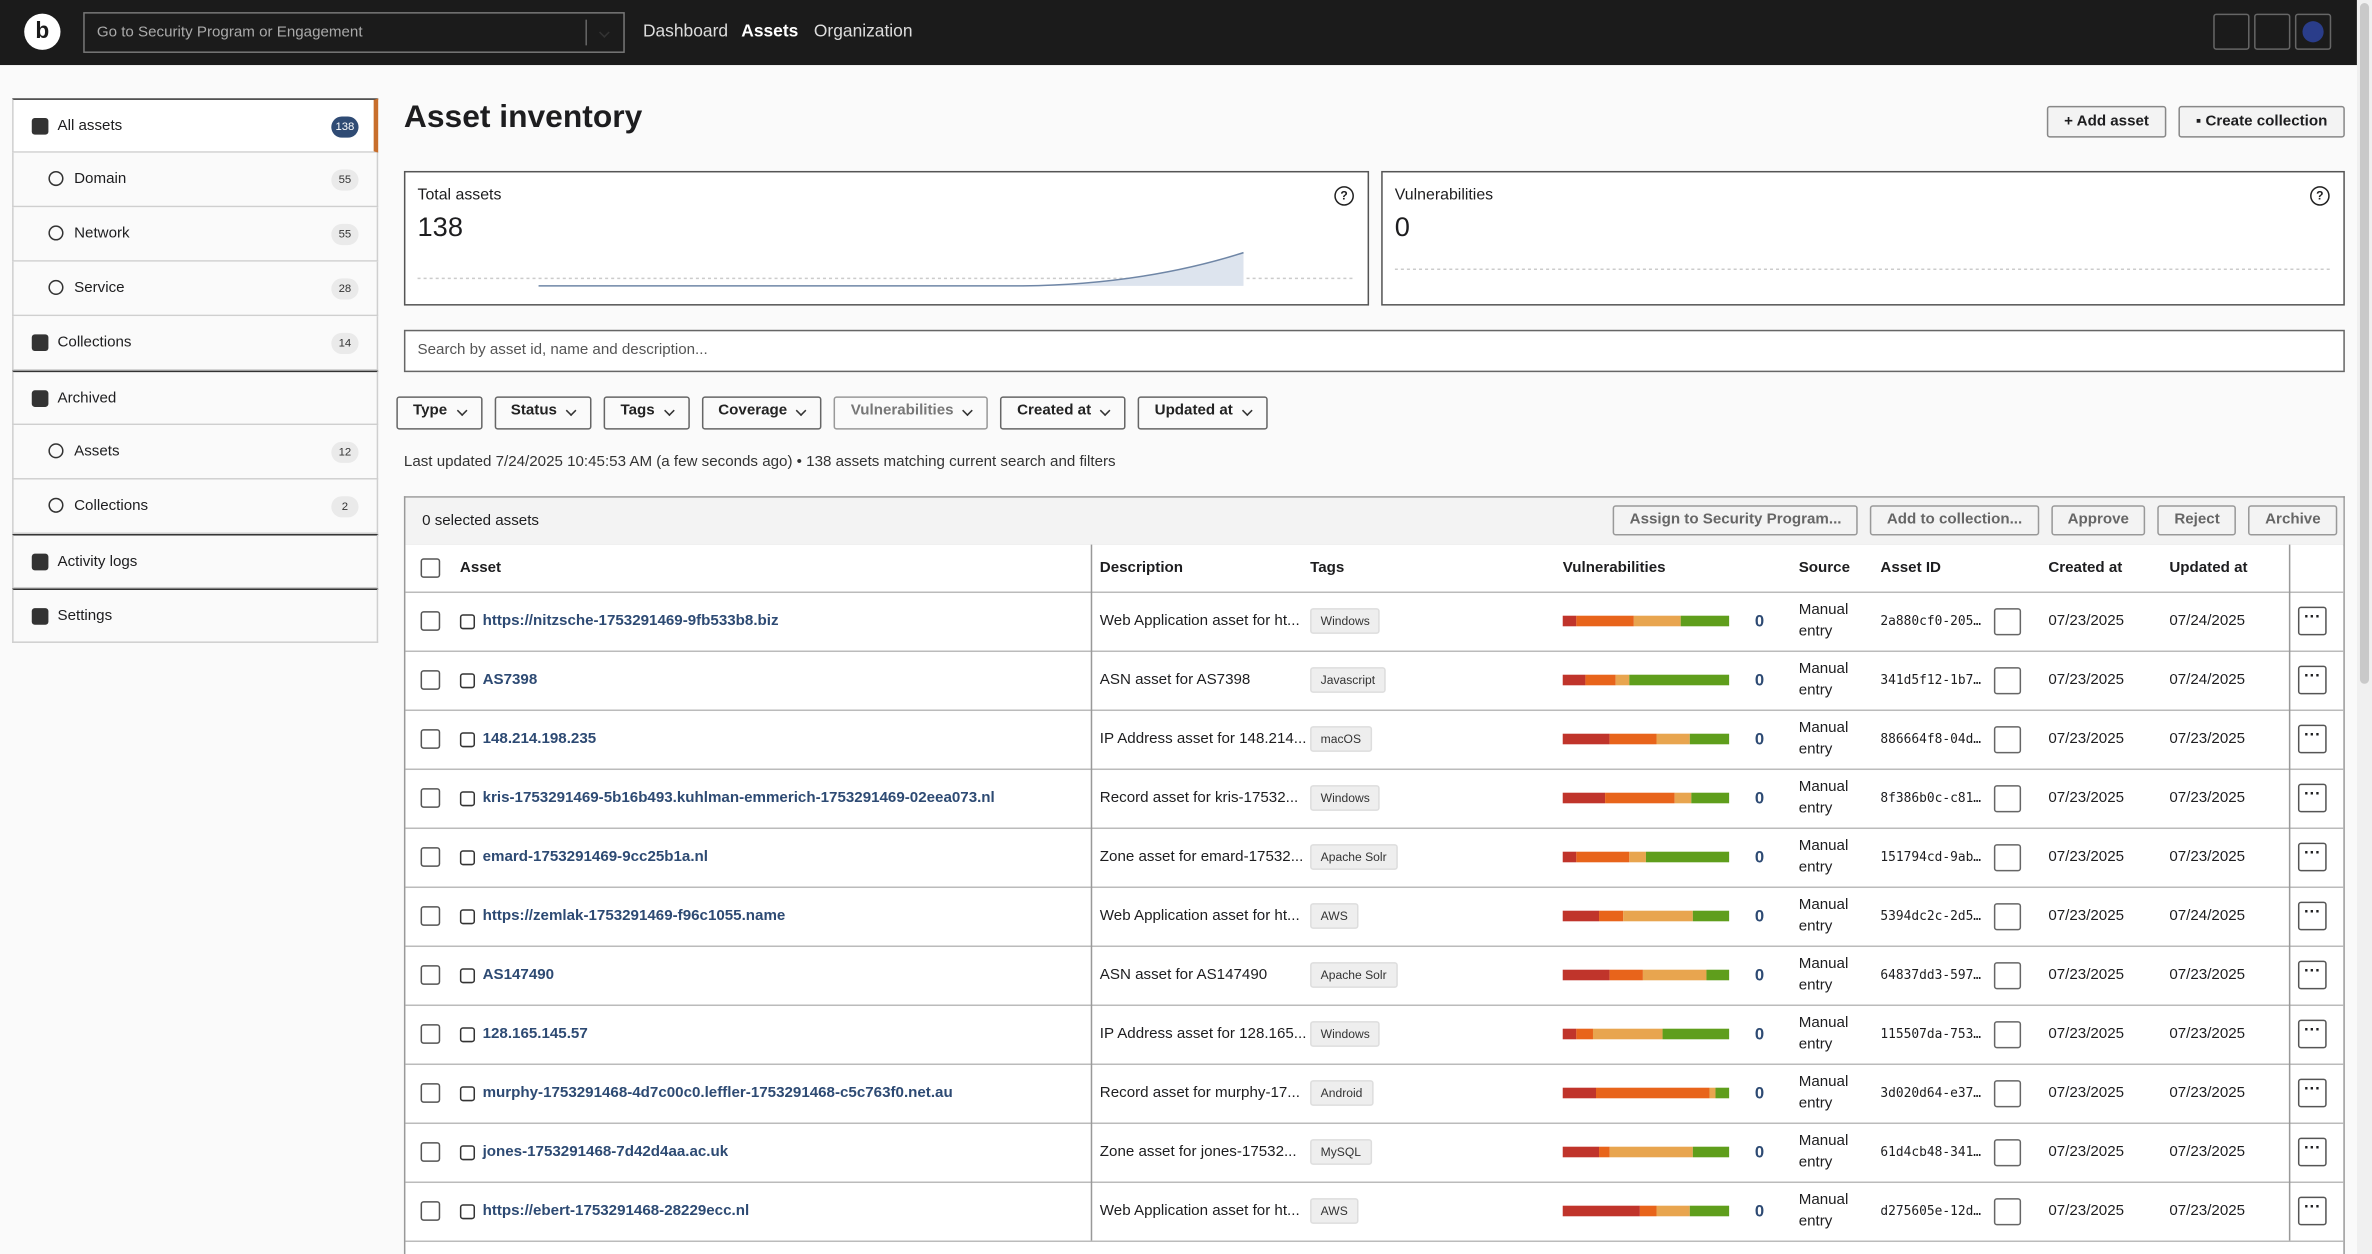 The width and height of the screenshot is (2372, 1254). What do you see at coordinates (195, 180) in the screenshot?
I see `sidebar-item: Domain55` at bounding box center [195, 180].